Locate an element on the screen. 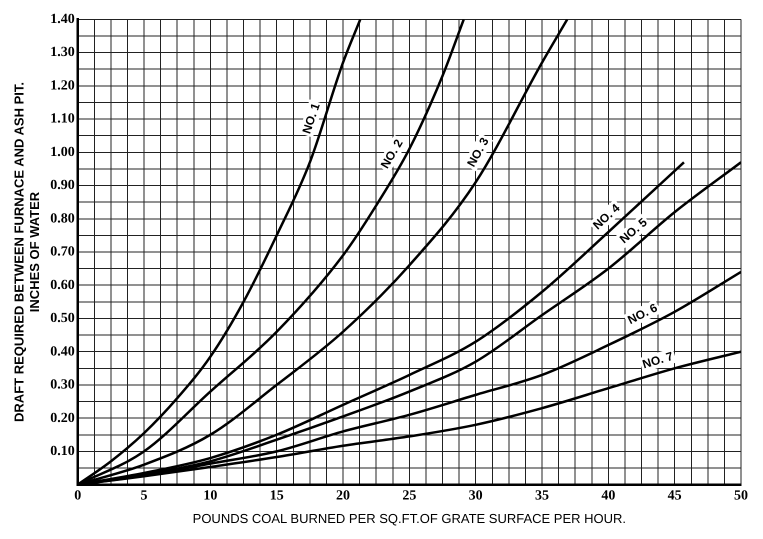  text: NO. 5 is located at coordinates (633, 230).